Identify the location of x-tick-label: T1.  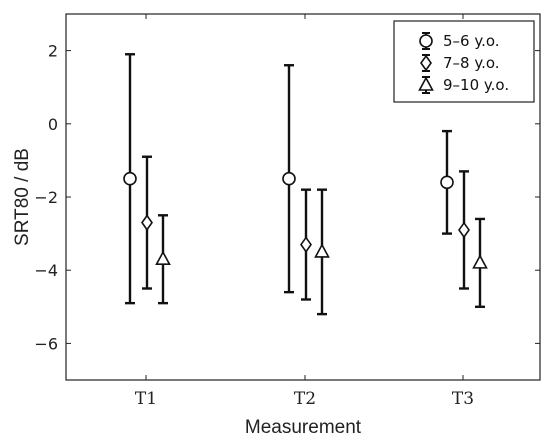
(146, 399).